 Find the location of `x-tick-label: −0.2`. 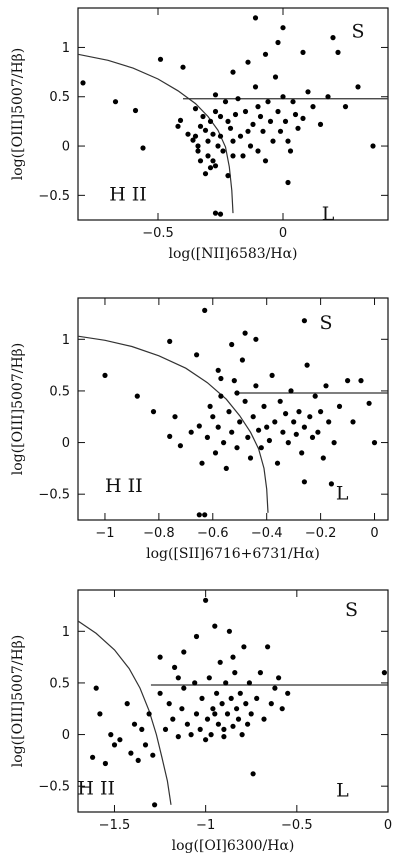

x-tick-label: −0.2 is located at coordinates (321, 533).